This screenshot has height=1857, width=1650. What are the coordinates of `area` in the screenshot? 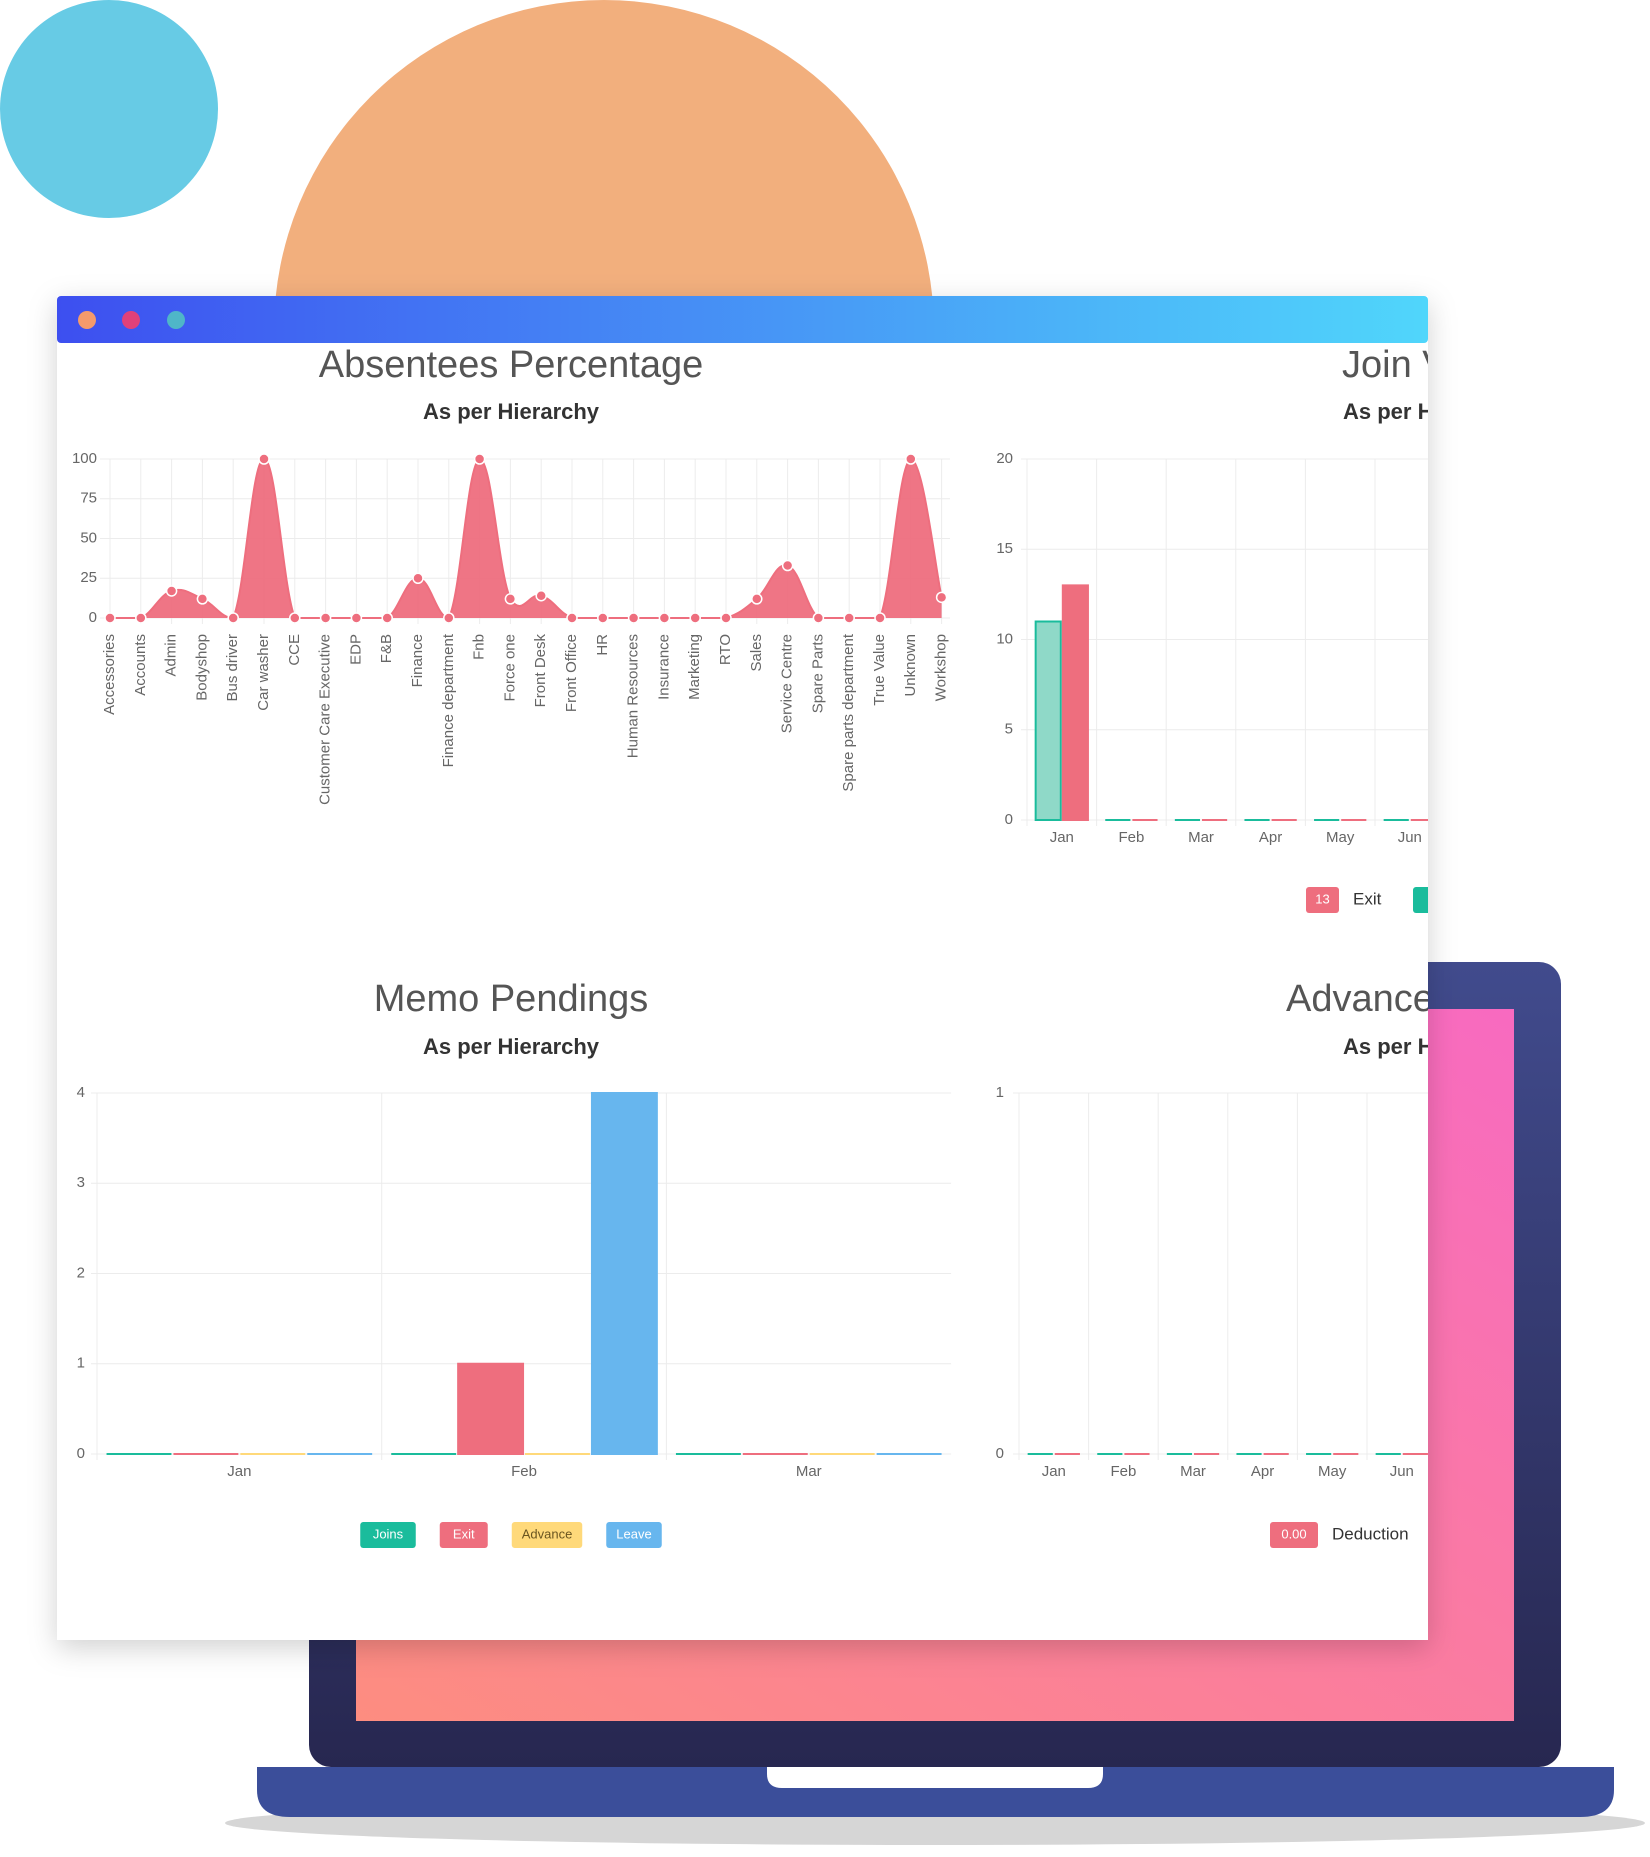 It's located at (526, 538).